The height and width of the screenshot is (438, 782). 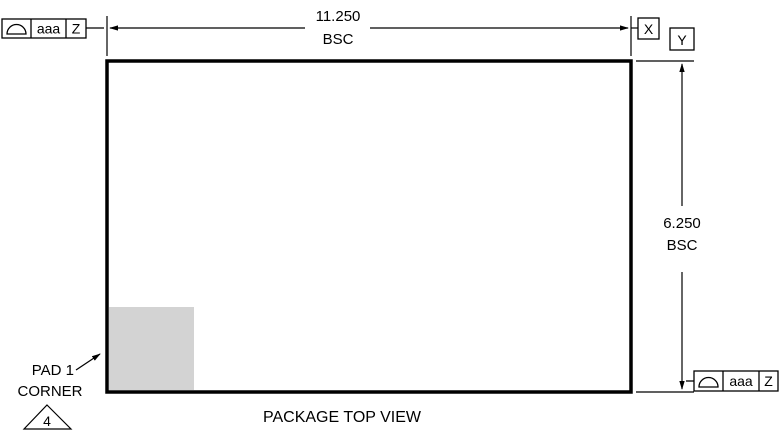 What do you see at coordinates (49, 391) in the screenshot?
I see `pad1-label-line2: CORNER` at bounding box center [49, 391].